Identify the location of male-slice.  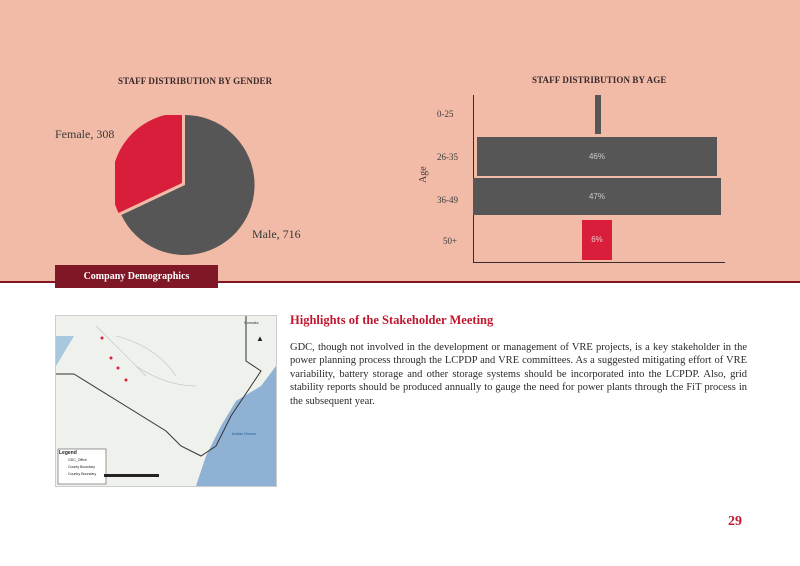
(188, 185).